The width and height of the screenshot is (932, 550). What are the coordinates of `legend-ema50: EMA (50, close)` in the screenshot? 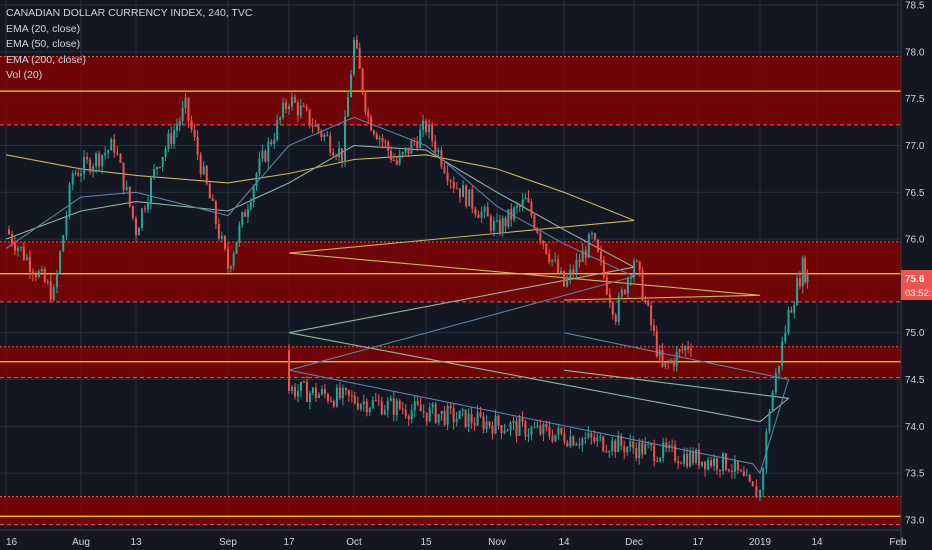 It's located at (43, 44).